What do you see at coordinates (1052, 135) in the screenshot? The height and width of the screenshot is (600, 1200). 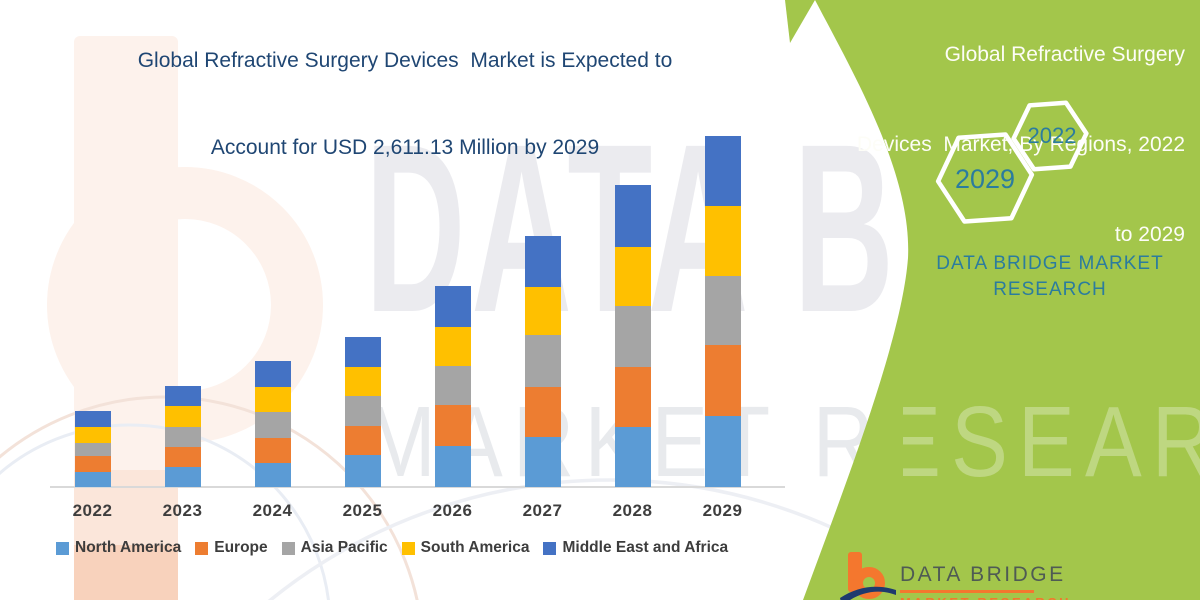 I see `hexagon-2022-label: 2022` at bounding box center [1052, 135].